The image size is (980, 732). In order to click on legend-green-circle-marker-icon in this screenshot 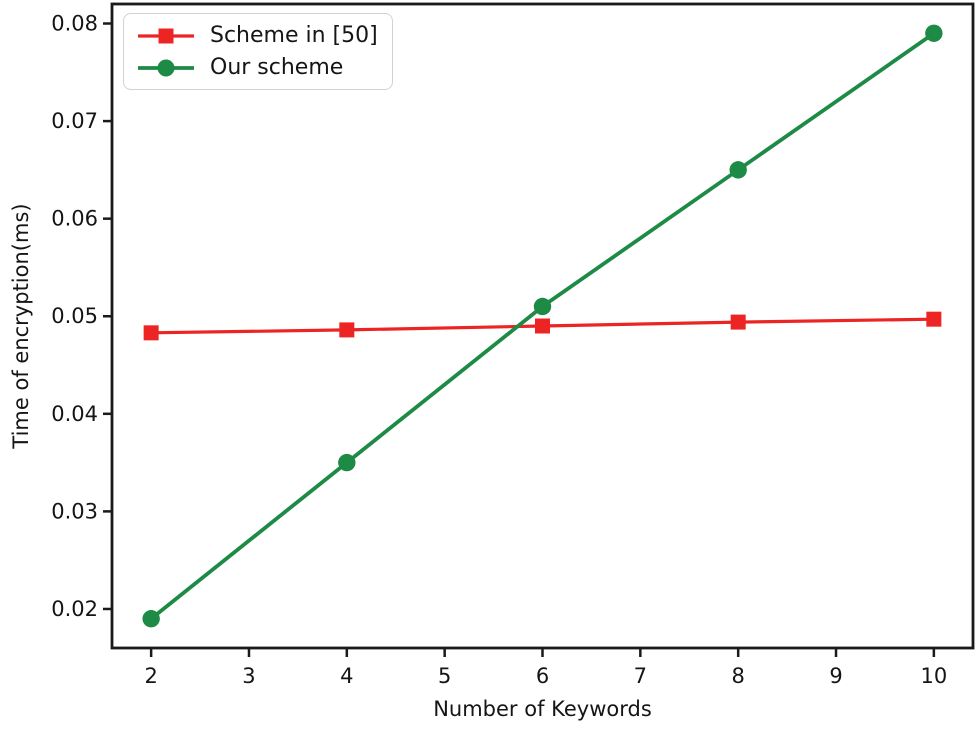, I will do `click(166, 67)`.